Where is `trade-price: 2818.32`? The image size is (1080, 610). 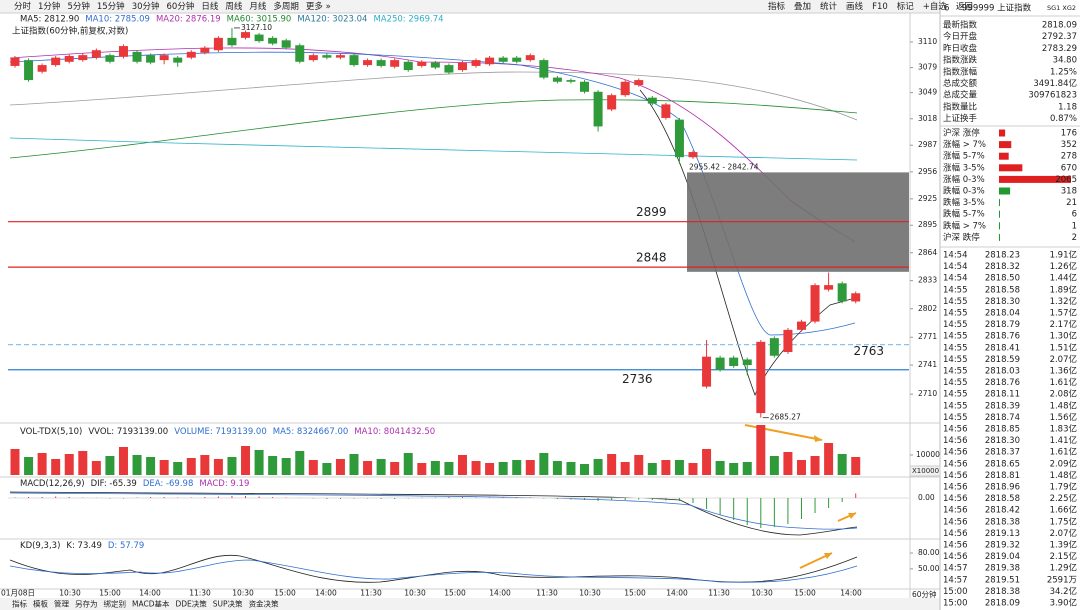
trade-price: 2818.32 is located at coordinates (1002, 267).